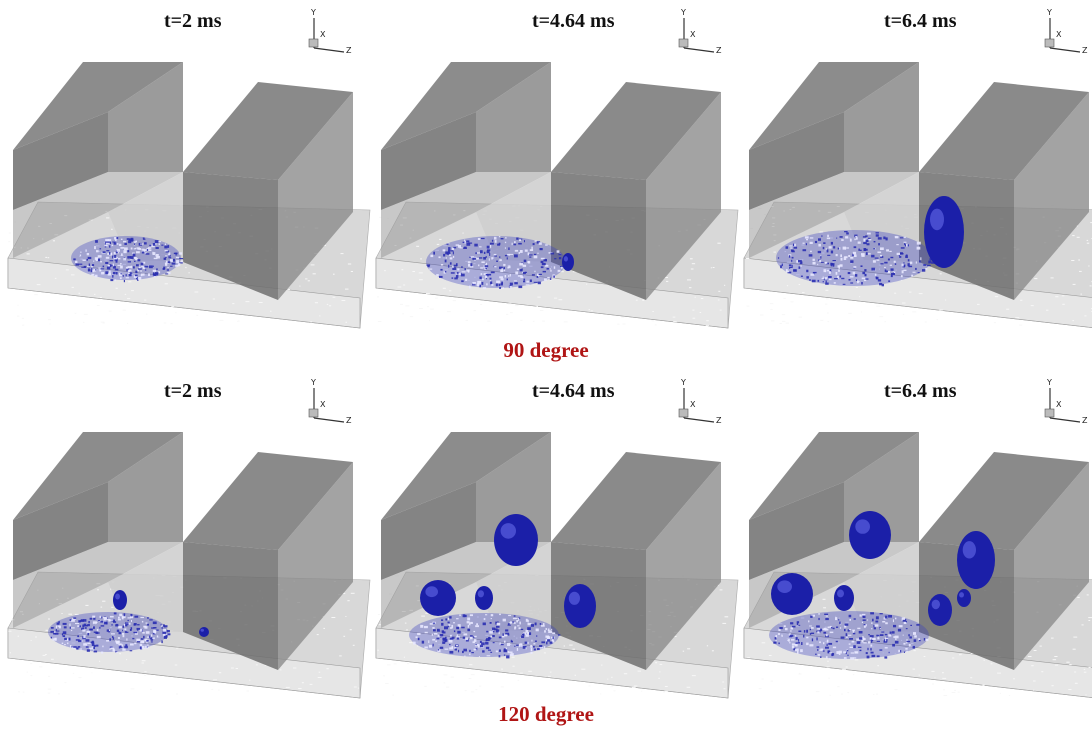 This screenshot has width=1092, height=730. I want to click on channel-gap, so click(513, 587).